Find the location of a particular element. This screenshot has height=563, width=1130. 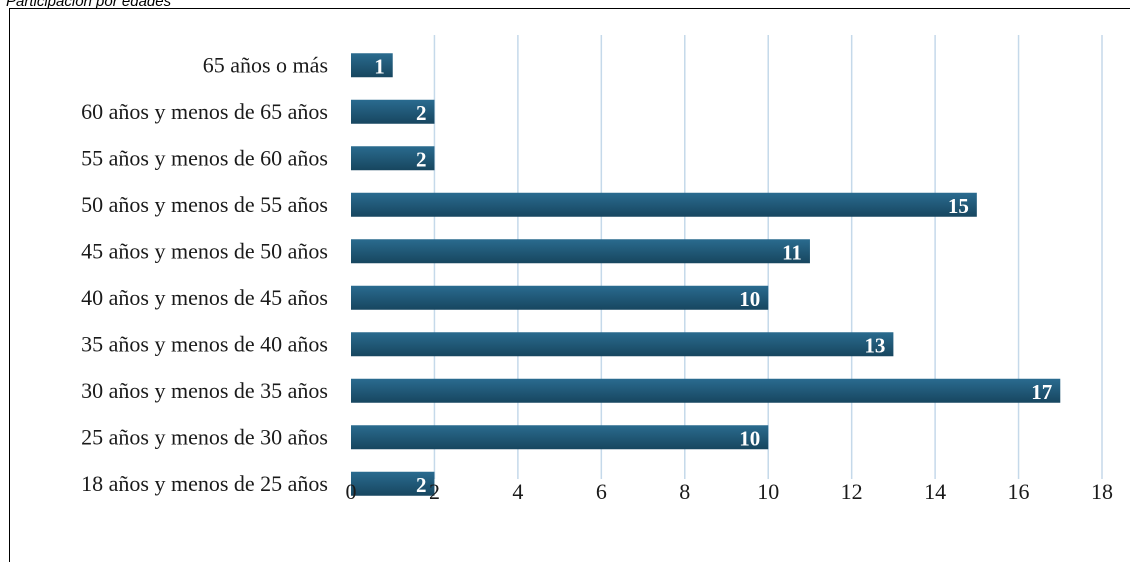

bar-value-label: 15 is located at coordinates (958, 206).